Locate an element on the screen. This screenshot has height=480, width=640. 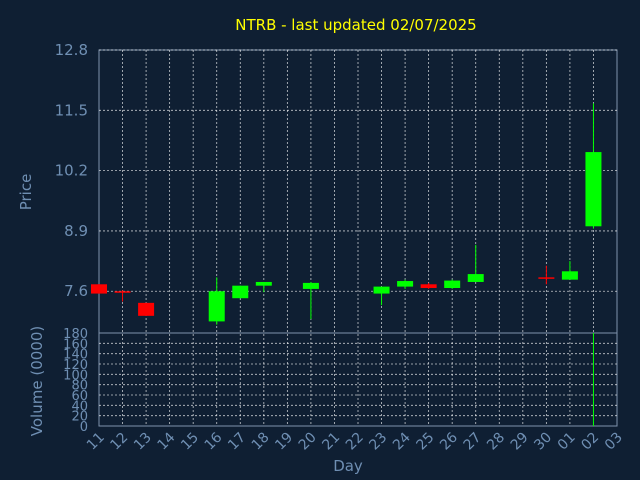
volume-tick-label: 100 is located at coordinates (75, 375).